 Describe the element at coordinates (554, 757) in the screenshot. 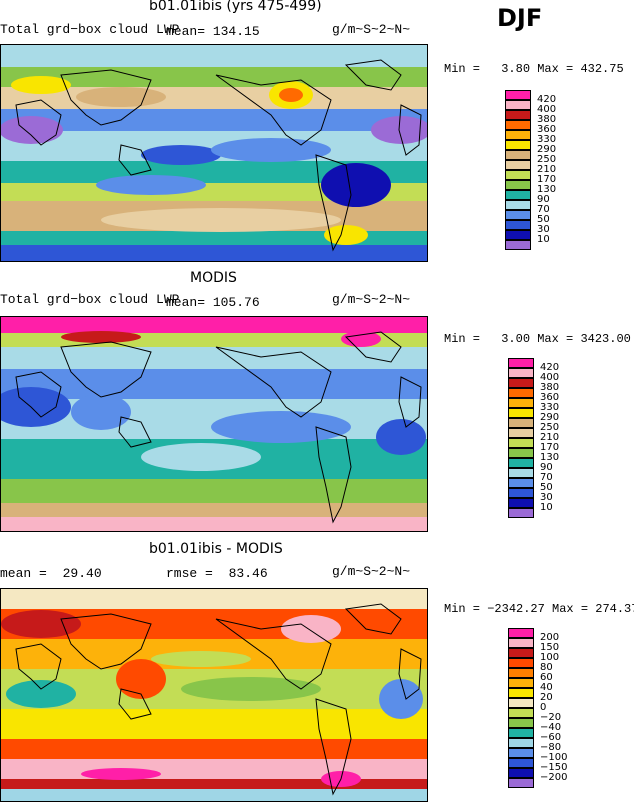

I see `legend-label: −100` at that location.